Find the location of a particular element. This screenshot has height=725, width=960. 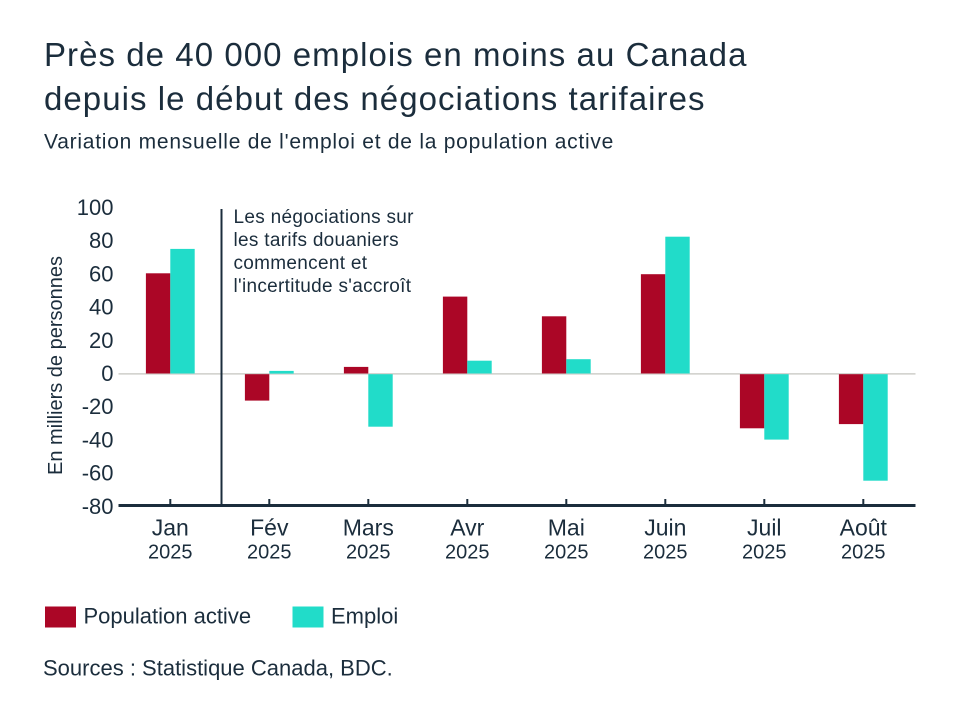

svg-text: -20 is located at coordinates (98, 406).